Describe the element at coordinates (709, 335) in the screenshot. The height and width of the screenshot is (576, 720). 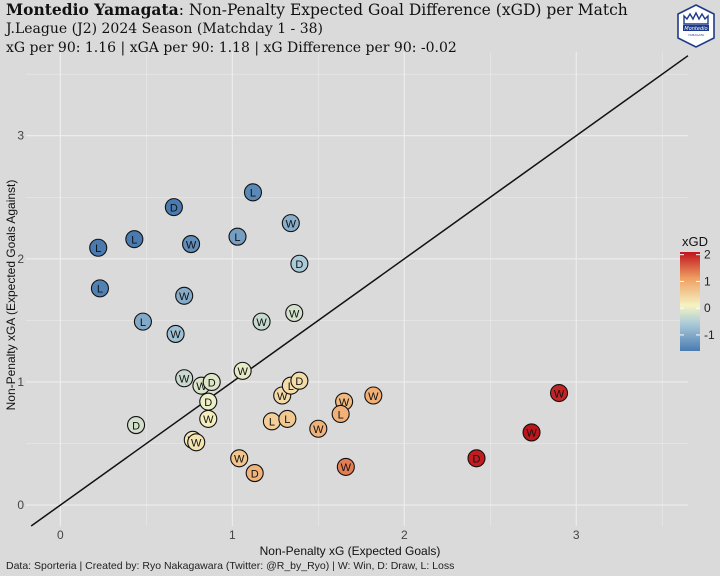
I see `legend-tick-label: -1` at that location.